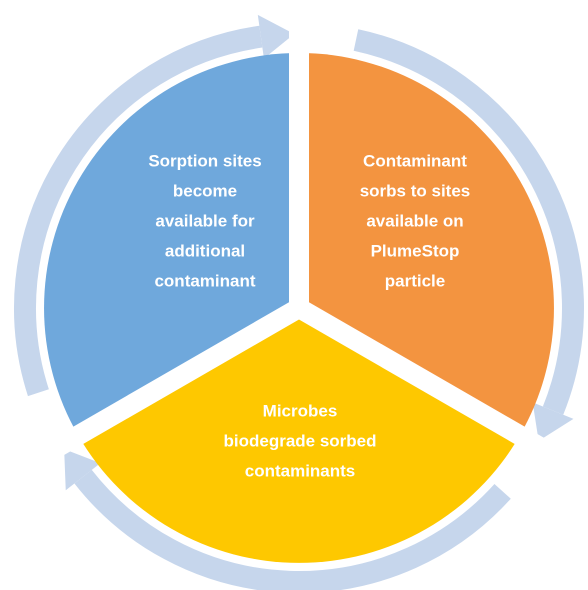  I want to click on segment-label: contaminants, so click(300, 470).